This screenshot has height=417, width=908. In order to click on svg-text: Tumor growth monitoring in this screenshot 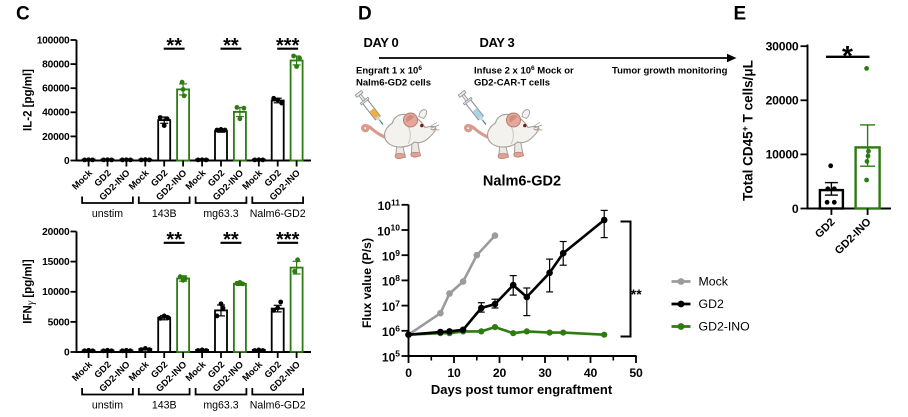, I will do `click(670, 71)`.